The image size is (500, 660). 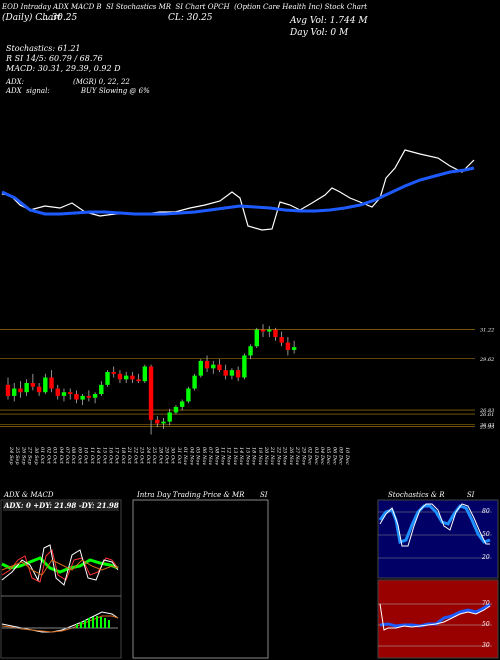 What do you see at coordinates (68, 82) in the screenshot?
I see `adx-line1: ADX: (MGR) 0, 22, 22` at bounding box center [68, 82].